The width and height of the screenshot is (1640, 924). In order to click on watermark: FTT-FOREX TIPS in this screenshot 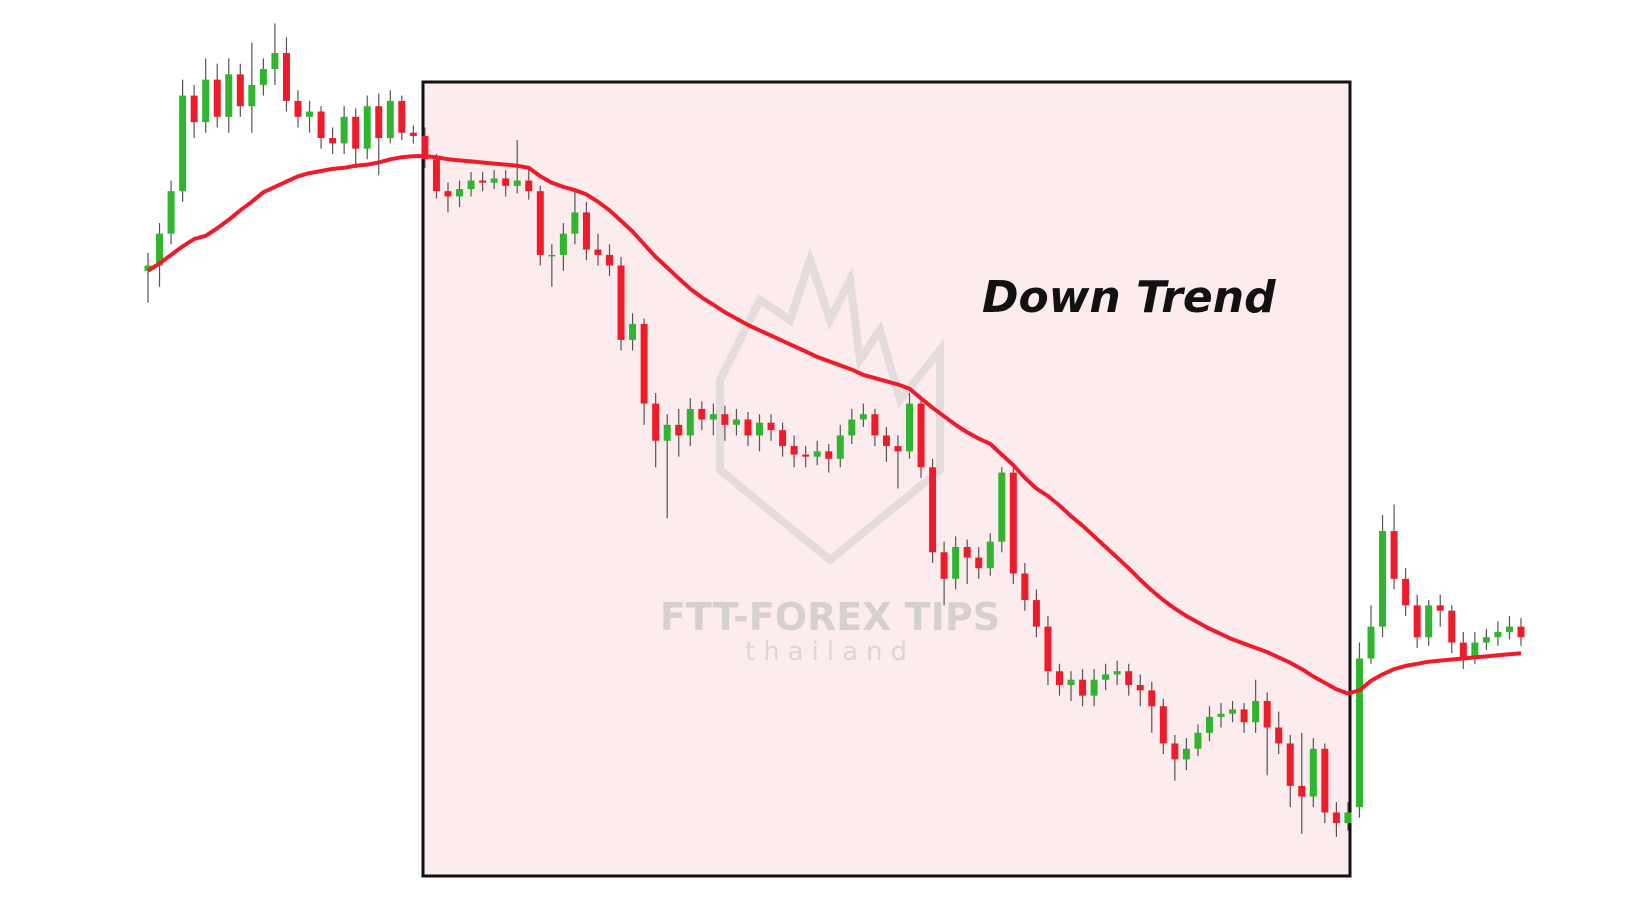, I will do `click(830, 617)`.